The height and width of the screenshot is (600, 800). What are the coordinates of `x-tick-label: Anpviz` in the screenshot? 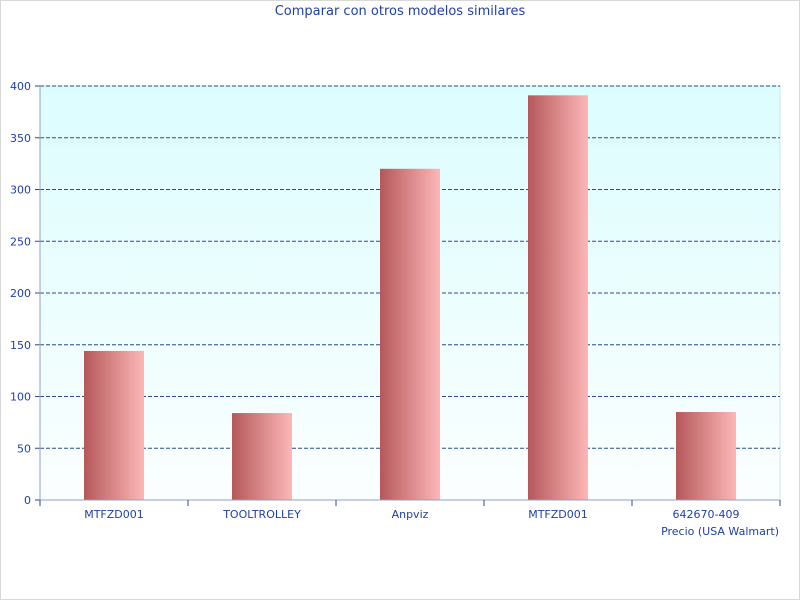 It's located at (410, 514).